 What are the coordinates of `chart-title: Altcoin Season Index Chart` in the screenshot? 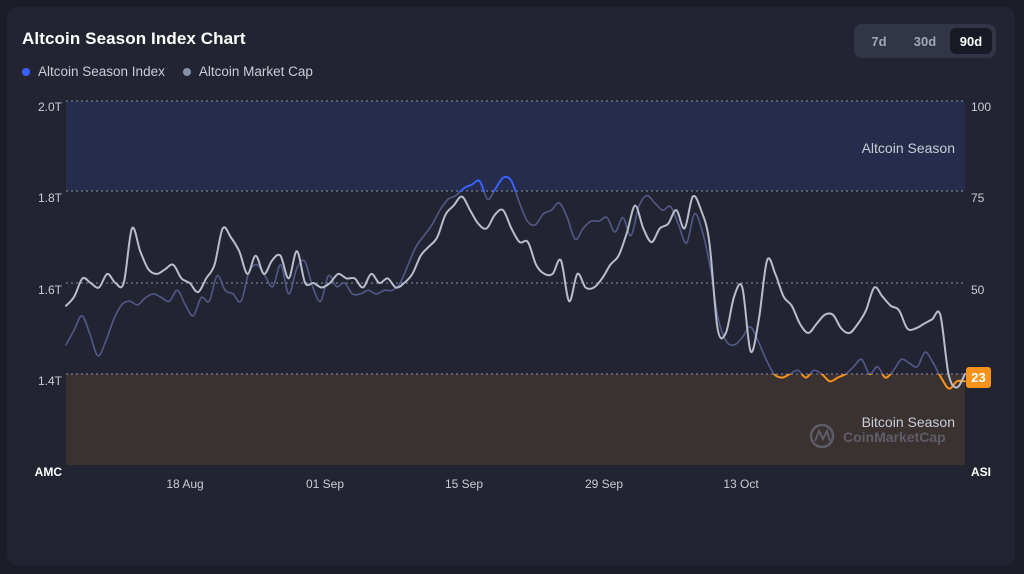 It's located at (134, 38).